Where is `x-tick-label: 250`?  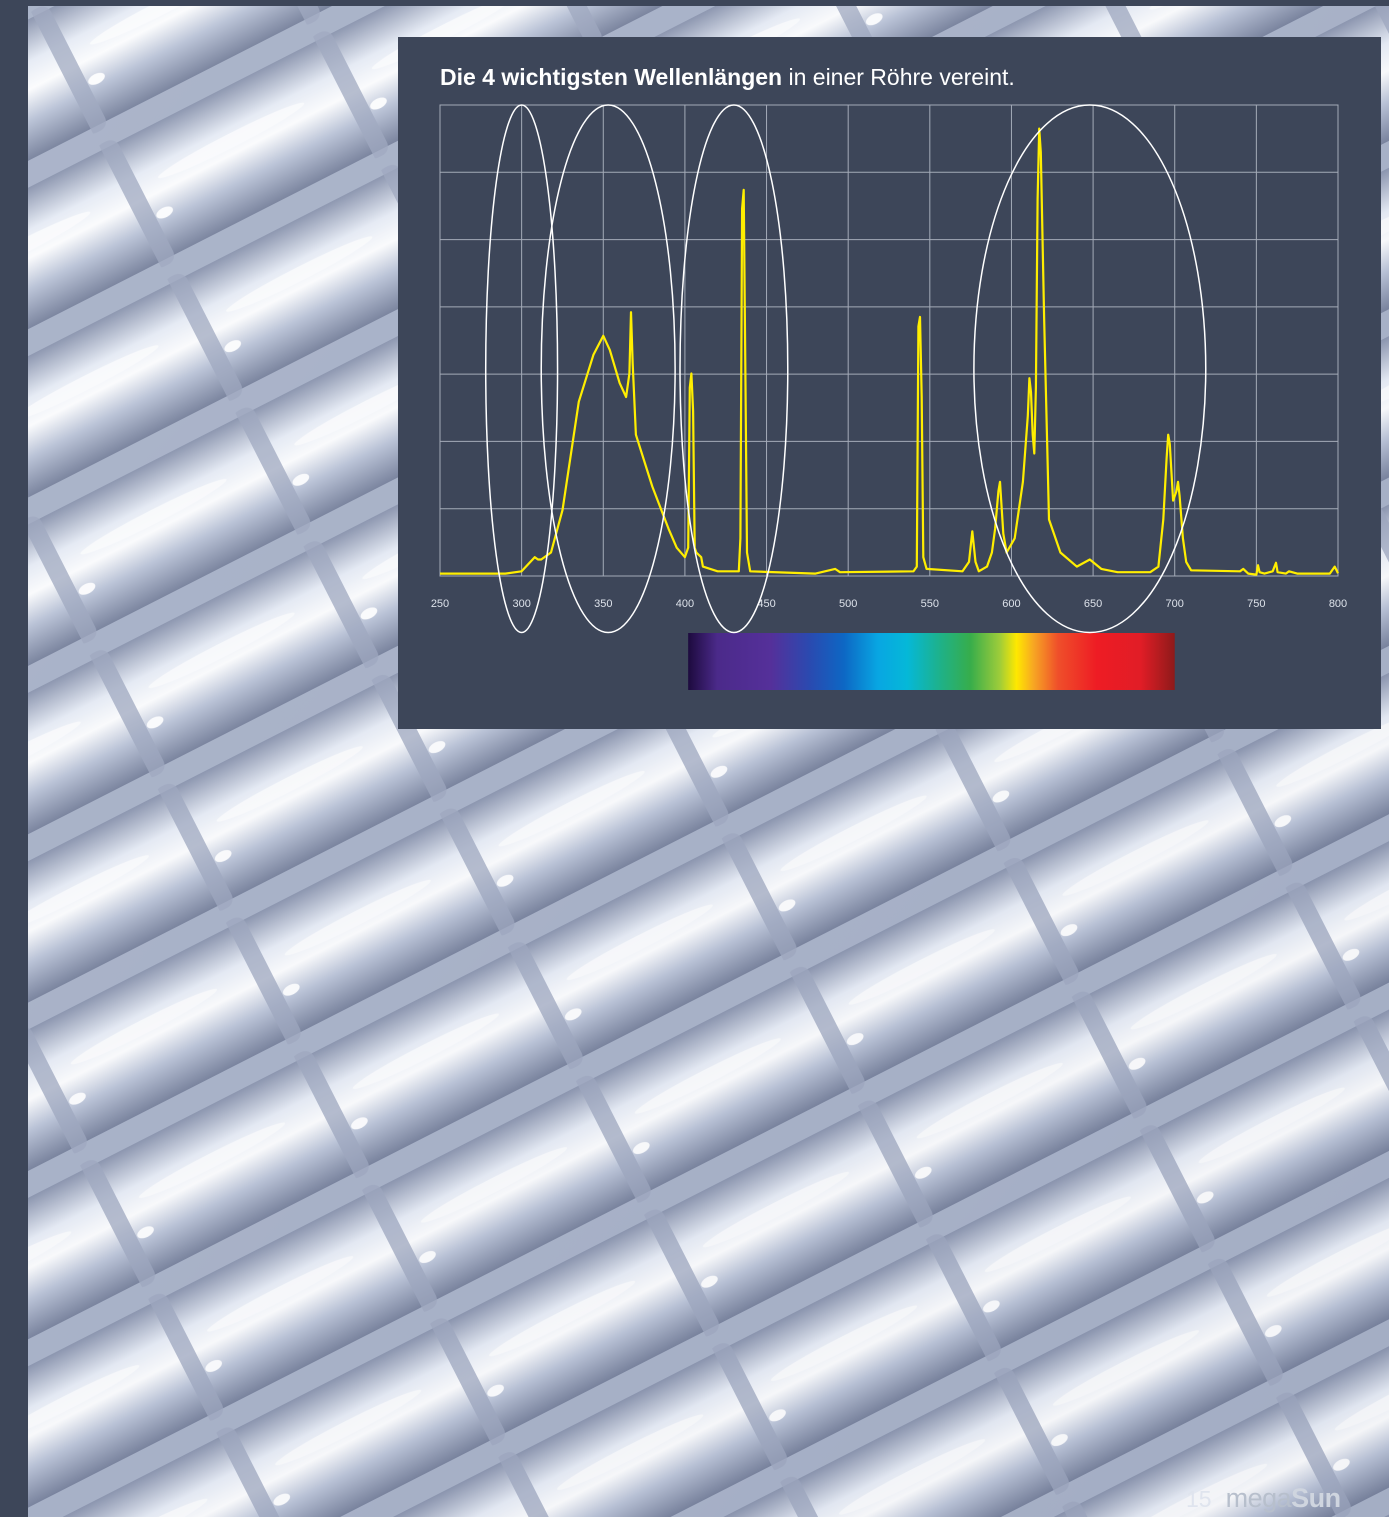 x-tick-label: 250 is located at coordinates (440, 604).